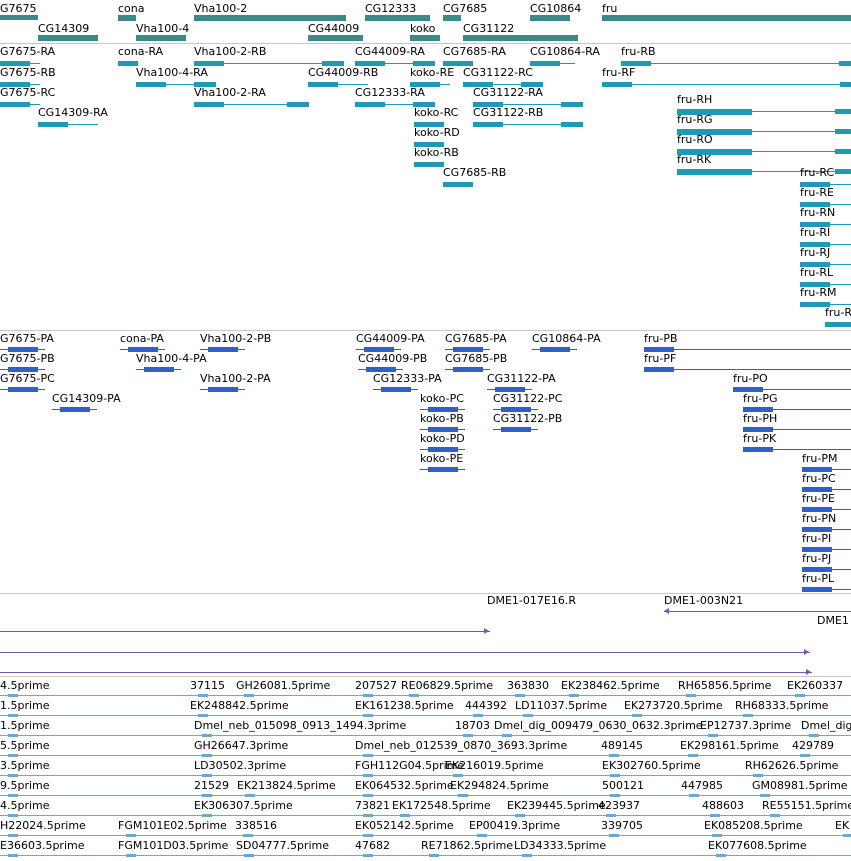 The width and height of the screenshot is (851, 861). I want to click on est-label-ek294824-5prime: EK294824.5prime, so click(499, 785).